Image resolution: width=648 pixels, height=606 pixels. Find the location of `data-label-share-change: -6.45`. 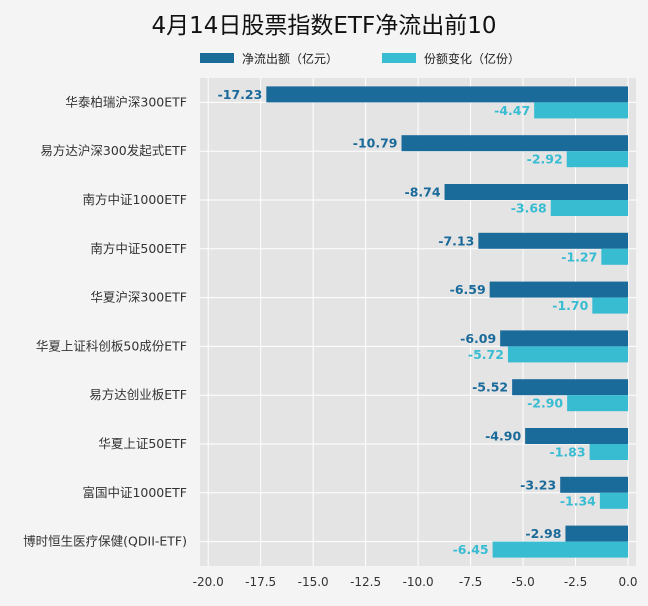

data-label-share-change: -6.45 is located at coordinates (471, 549).